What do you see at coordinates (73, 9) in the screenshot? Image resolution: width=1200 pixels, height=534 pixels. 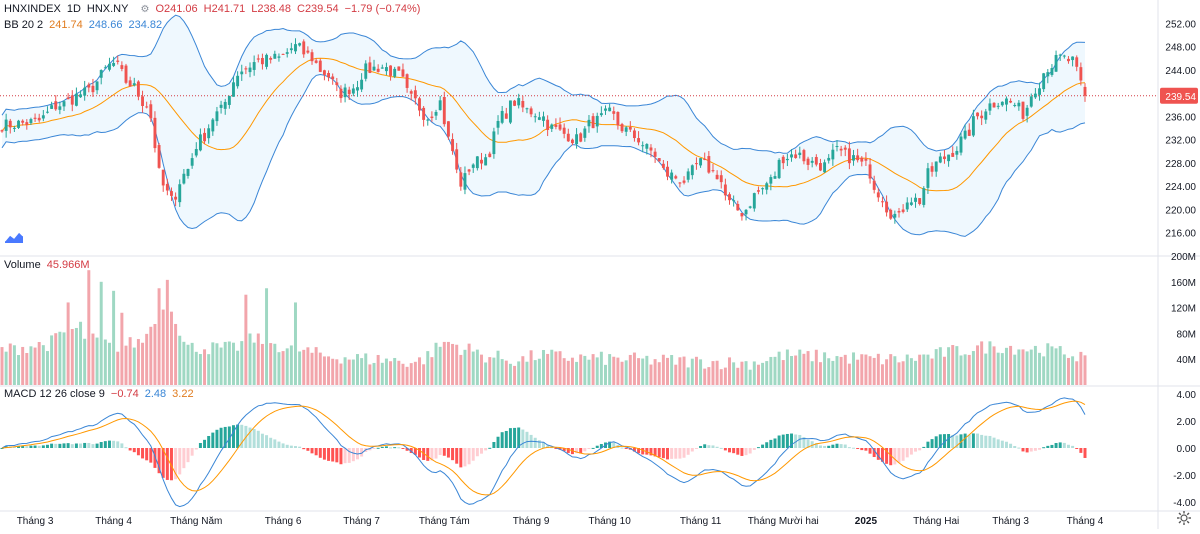 I see `symbol-interval: 1D` at bounding box center [73, 9].